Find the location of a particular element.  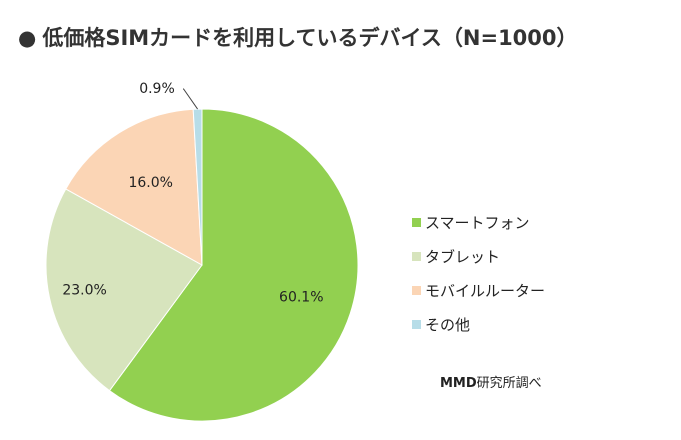

legend-label-3: モバイルルーター is located at coordinates (485, 290).